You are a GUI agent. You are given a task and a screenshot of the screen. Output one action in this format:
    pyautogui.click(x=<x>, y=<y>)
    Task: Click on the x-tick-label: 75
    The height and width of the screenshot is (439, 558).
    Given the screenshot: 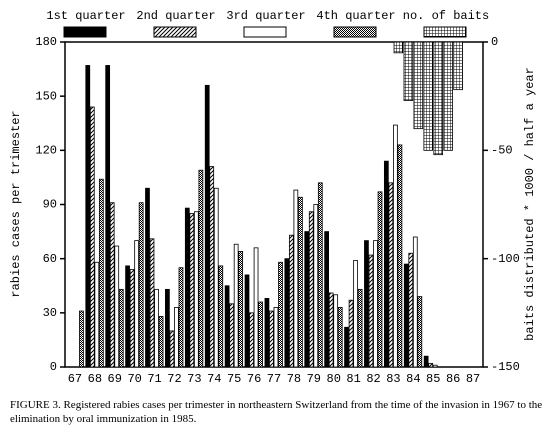 What is the action you would take?
    pyautogui.click(x=234, y=379)
    